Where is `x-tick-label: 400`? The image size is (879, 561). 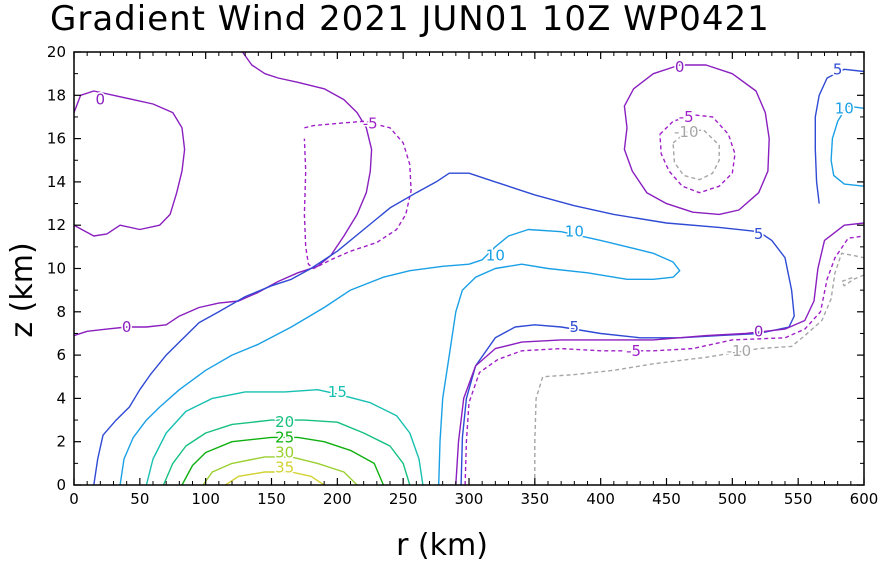
x-tick-label: 400 is located at coordinates (600, 499).